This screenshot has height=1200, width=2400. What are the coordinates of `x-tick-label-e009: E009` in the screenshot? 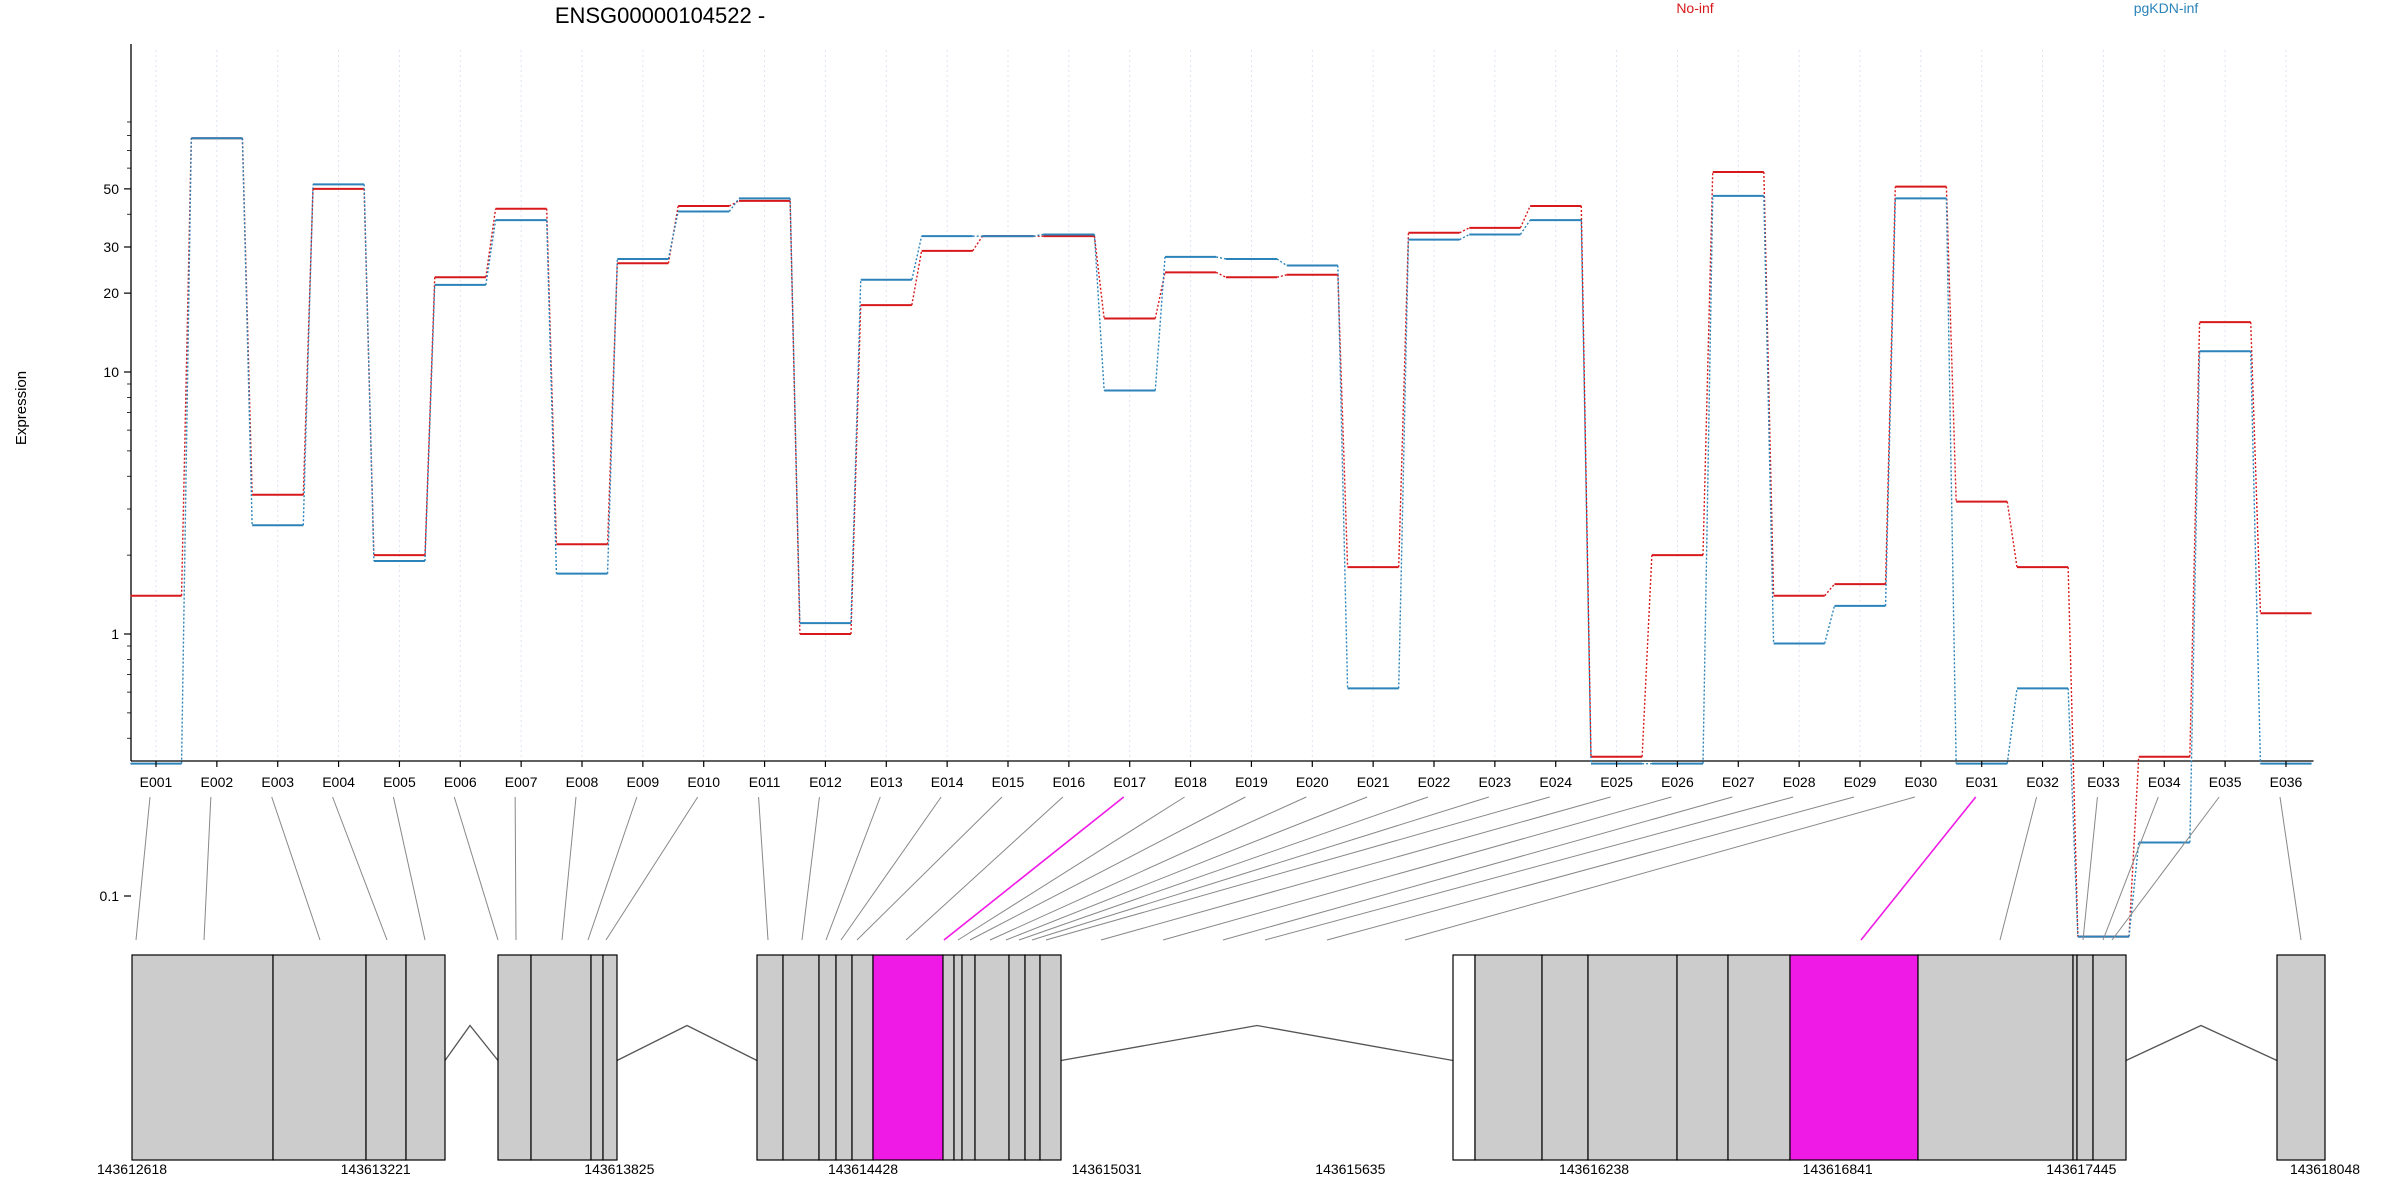 It's located at (643, 782).